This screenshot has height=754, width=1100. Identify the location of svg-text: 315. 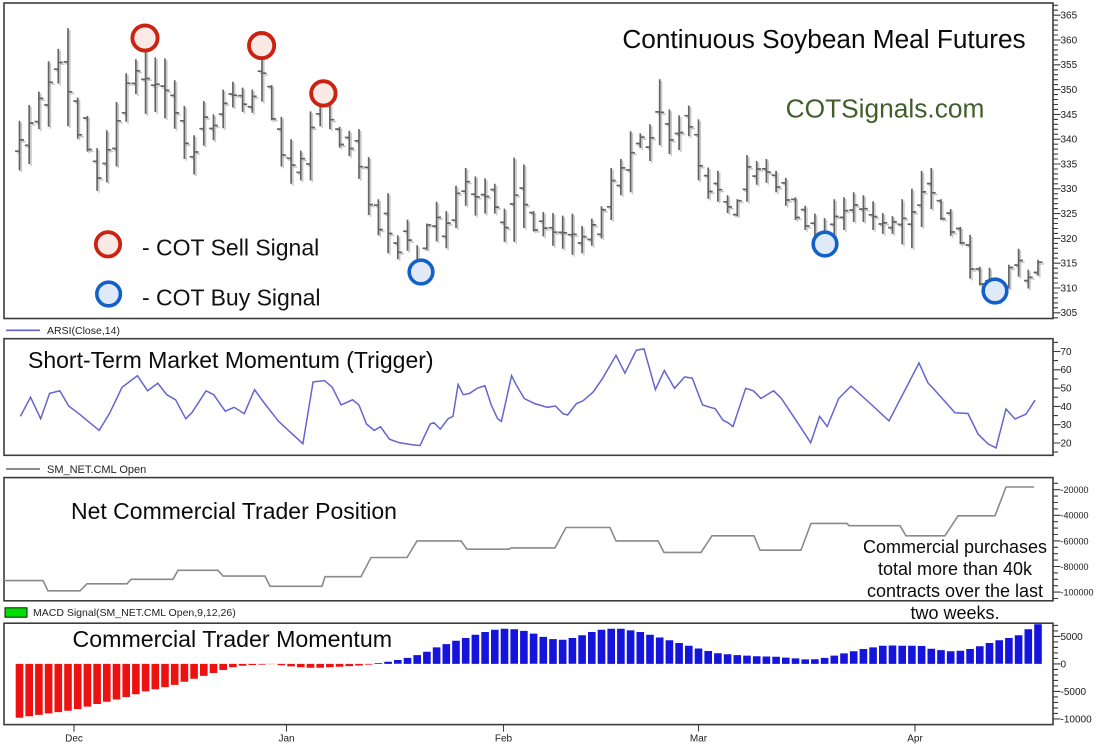
(1069, 264).